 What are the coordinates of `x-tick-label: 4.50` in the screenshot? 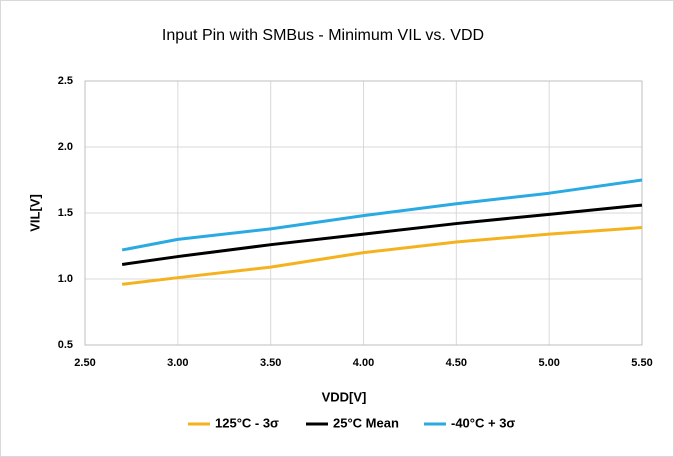 It's located at (456, 363).